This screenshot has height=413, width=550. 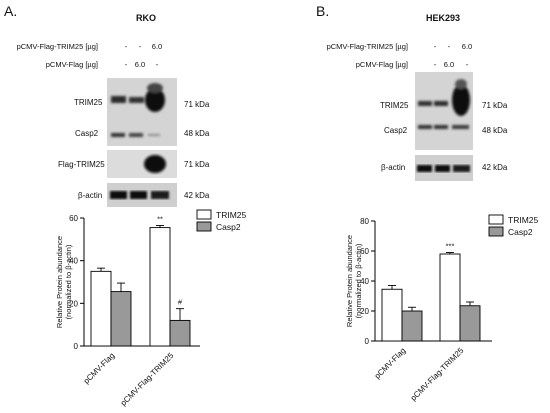 I want to click on blot-label-flag-trim25-a: Flag-TRIM25, so click(x=81, y=164).